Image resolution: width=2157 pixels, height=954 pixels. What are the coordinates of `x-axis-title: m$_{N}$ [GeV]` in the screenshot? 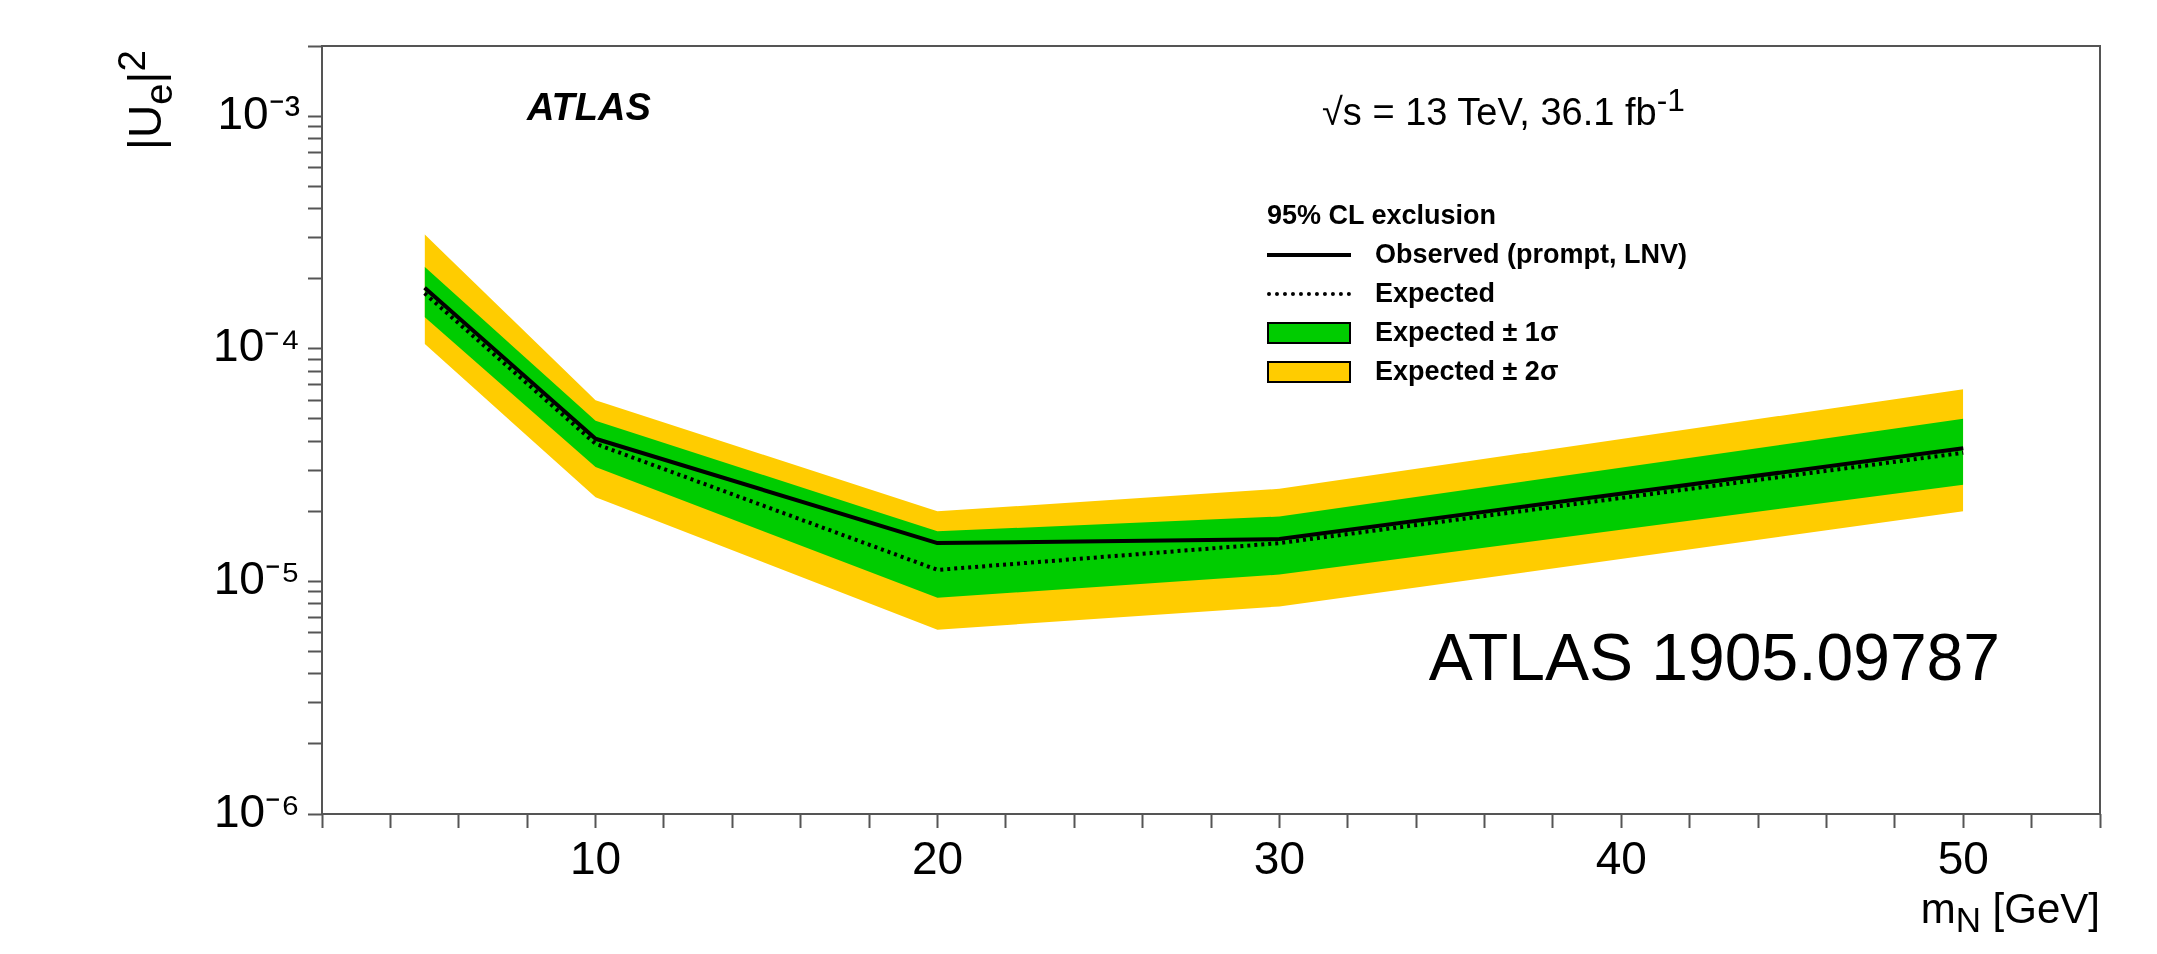 It's located at (2010, 913).